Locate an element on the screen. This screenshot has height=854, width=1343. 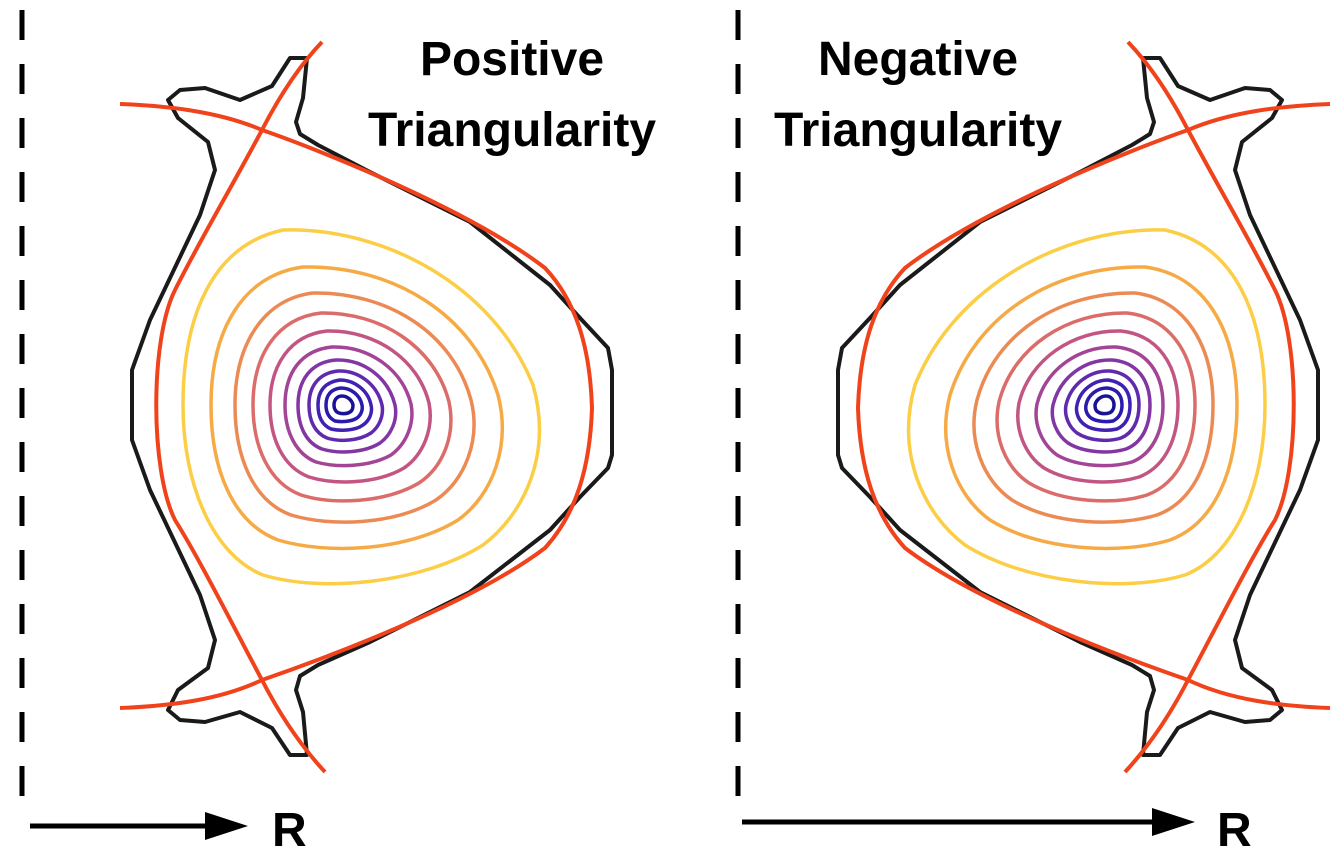
negative-separatrix-leg-lower-inner is located at coordinates (1259, 694).